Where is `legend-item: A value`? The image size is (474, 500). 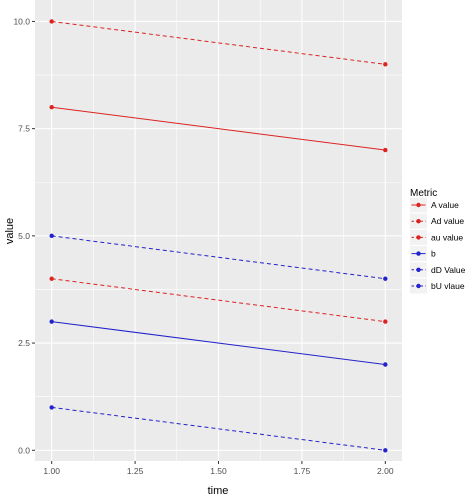
legend-item: A value is located at coordinates (434, 205).